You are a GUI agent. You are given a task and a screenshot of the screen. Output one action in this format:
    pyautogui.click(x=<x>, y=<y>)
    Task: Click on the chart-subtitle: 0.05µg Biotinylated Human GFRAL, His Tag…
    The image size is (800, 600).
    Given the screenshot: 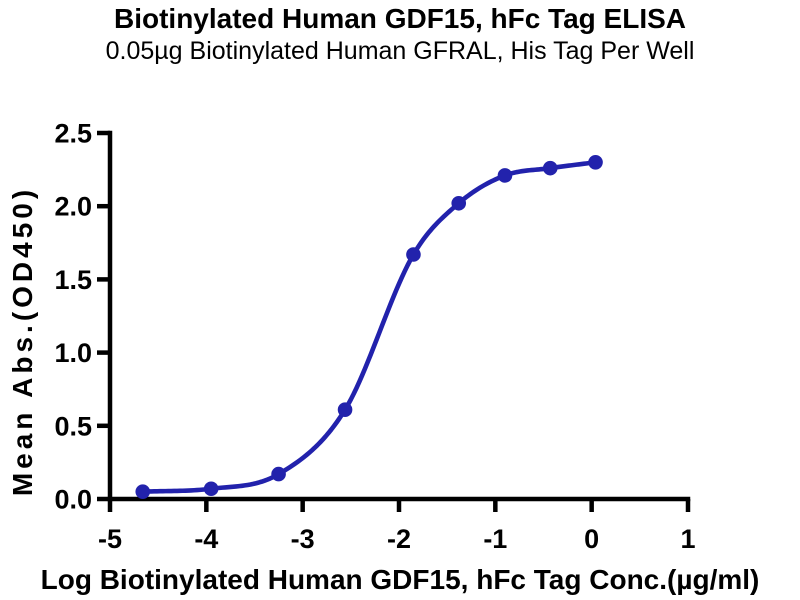 What is the action you would take?
    pyautogui.click(x=400, y=51)
    